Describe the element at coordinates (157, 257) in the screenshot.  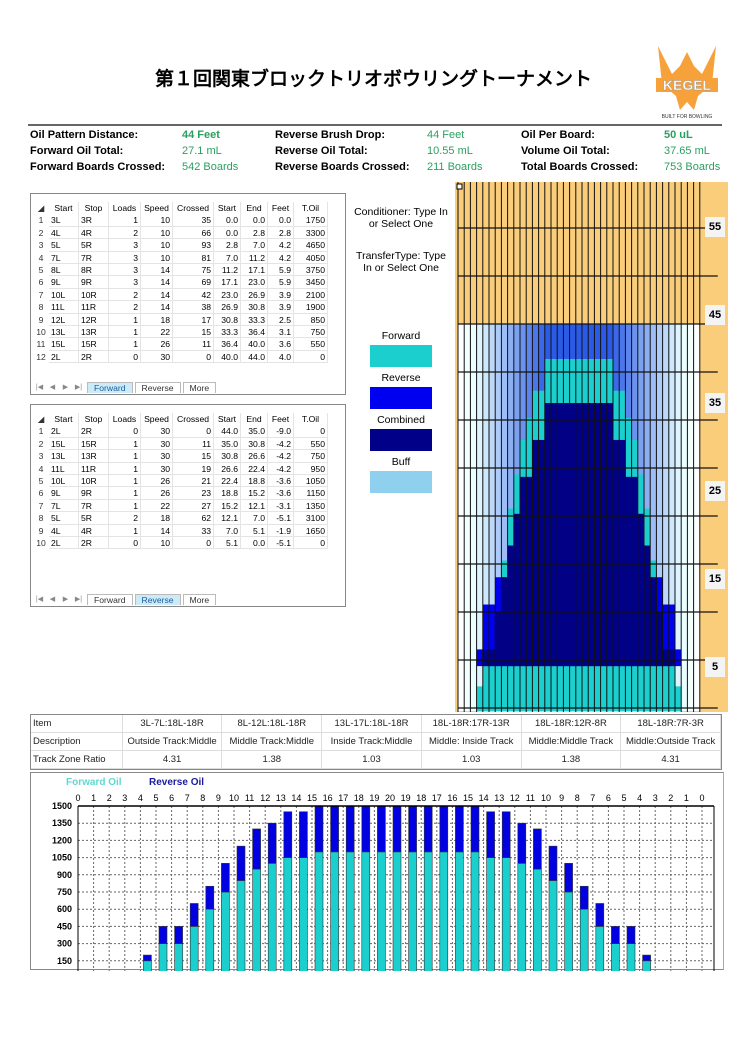
I see `table-cell: 10` at that location.